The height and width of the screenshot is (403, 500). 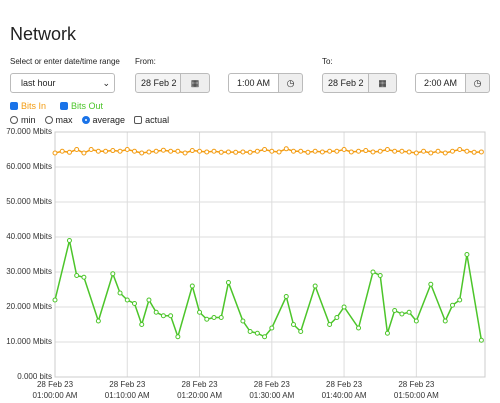 I want to click on series-toggle: Bits Out, so click(x=81, y=106).